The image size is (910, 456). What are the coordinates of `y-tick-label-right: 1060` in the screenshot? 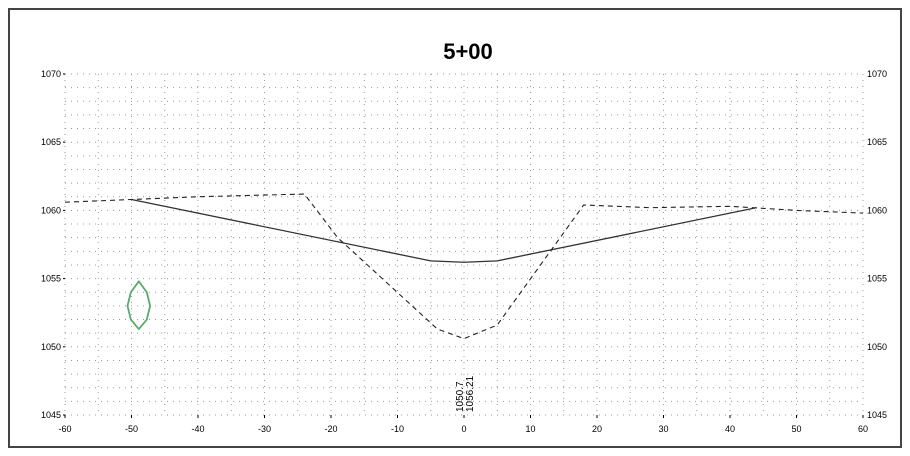 It's located at (877, 210).